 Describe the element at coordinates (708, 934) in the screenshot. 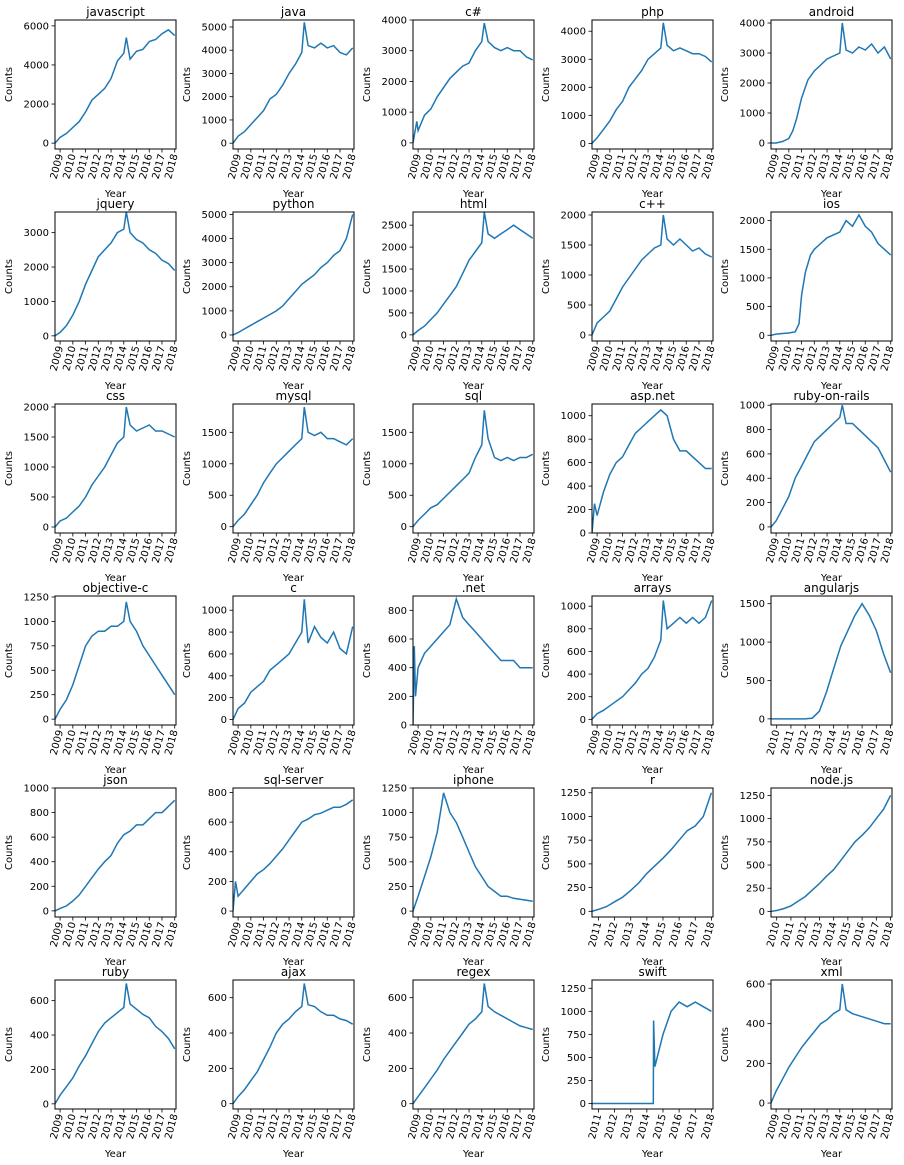

I see `x-tick-label: 2018` at that location.